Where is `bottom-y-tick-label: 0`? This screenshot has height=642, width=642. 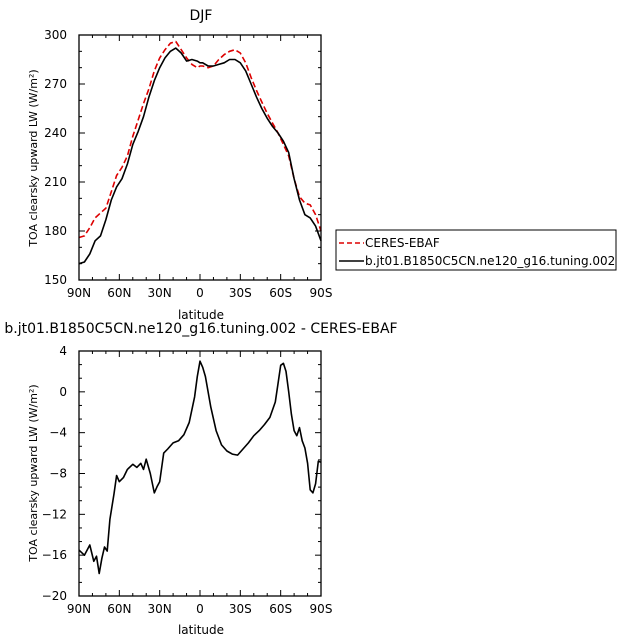
bottom-y-tick-label: 0 is located at coordinates (63, 392).